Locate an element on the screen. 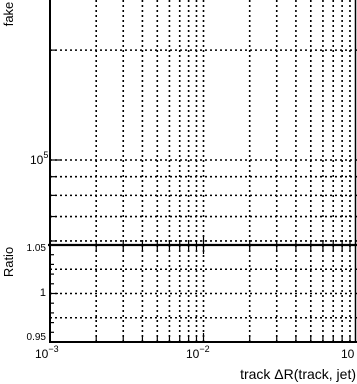  ratio-y-axis-title: Ratio is located at coordinates (8, 262).